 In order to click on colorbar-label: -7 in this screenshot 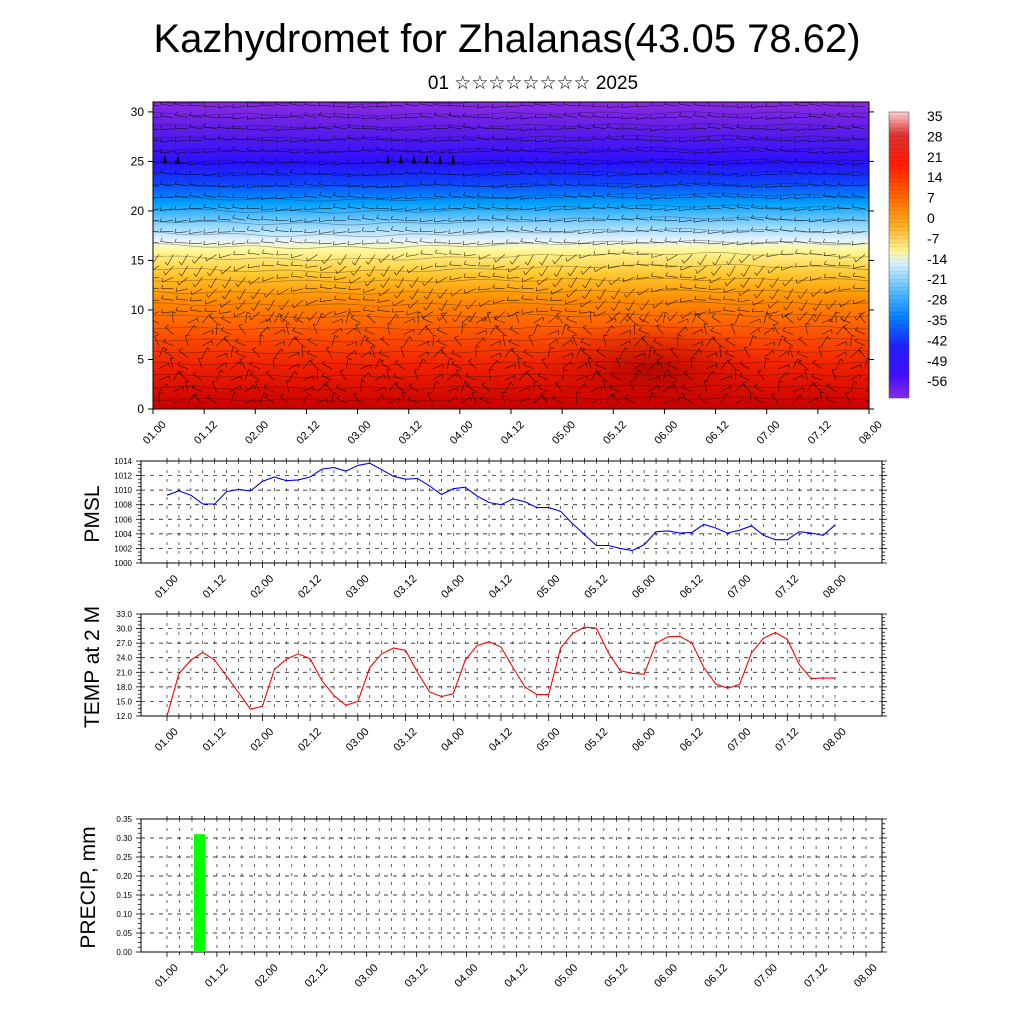, I will do `click(933, 238)`.